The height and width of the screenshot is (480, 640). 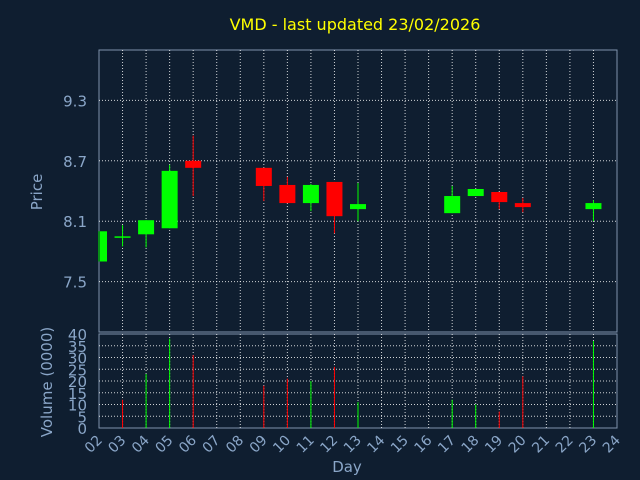 What do you see at coordinates (77, 347) in the screenshot?
I see `volume-tick-label: 35` at bounding box center [77, 347].